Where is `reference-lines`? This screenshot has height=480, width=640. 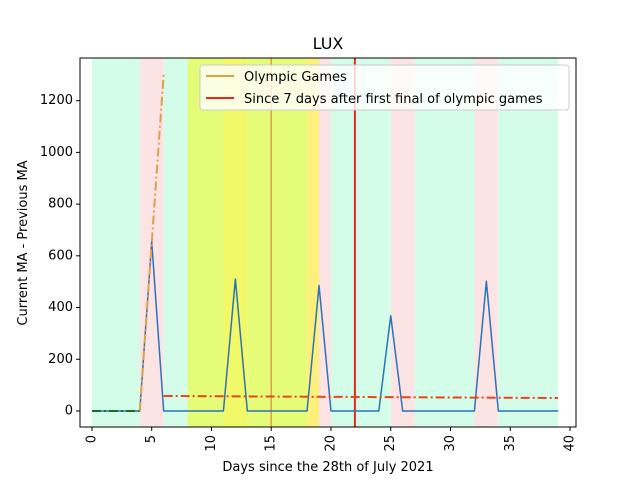 reference-lines is located at coordinates (313, 242).